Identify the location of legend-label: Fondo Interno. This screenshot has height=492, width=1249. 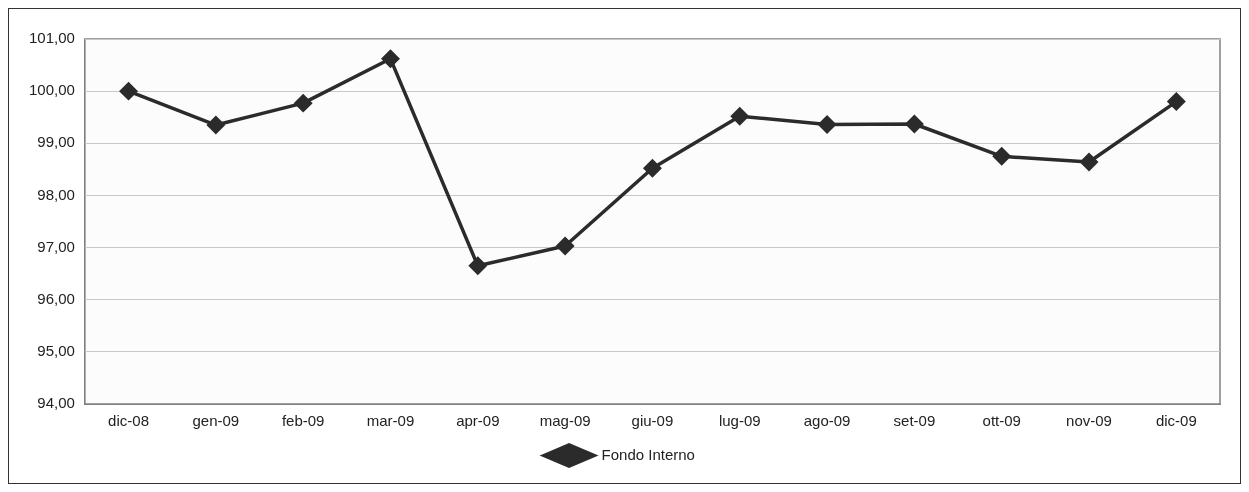
(648, 454).